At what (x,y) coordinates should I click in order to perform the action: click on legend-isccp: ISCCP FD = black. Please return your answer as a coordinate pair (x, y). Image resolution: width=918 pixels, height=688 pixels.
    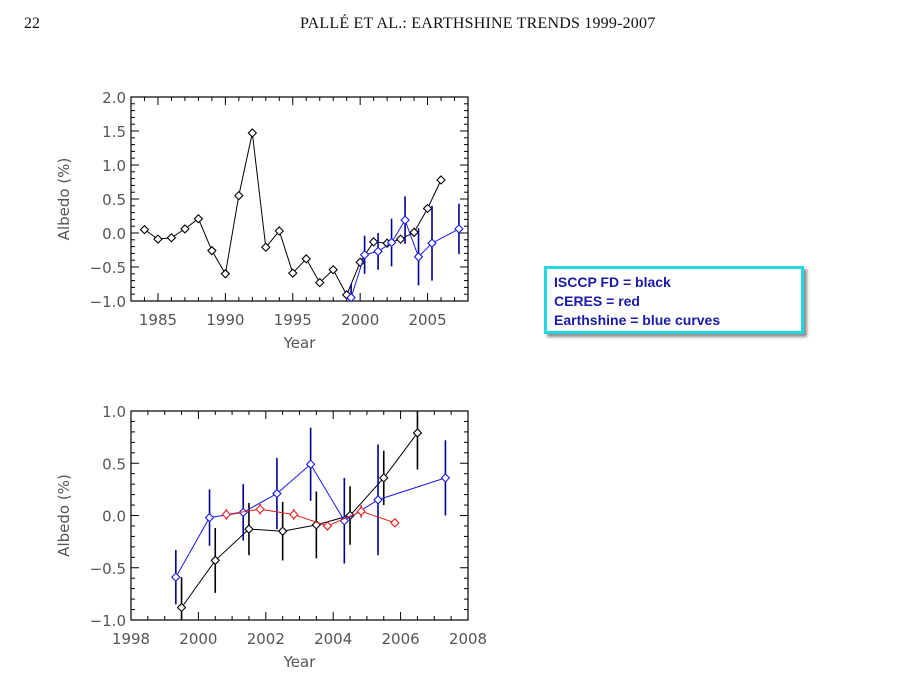
    Looking at the image, I should click on (612, 282).